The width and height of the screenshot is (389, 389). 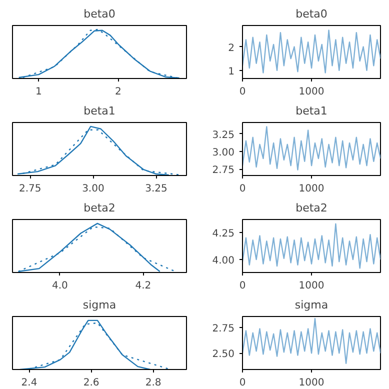 I want to click on x-tick-label: 2.8, so click(x=153, y=383).